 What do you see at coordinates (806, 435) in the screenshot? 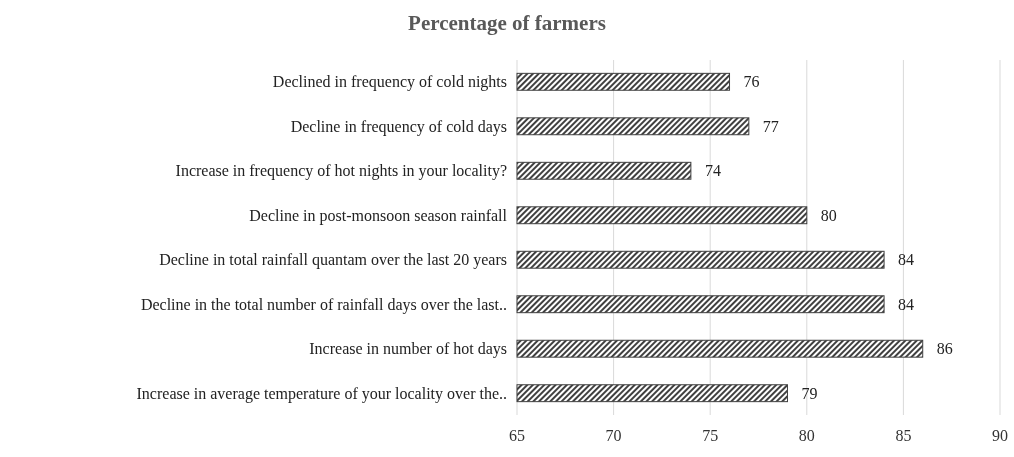
I see `x-tick-label: 80` at bounding box center [806, 435].